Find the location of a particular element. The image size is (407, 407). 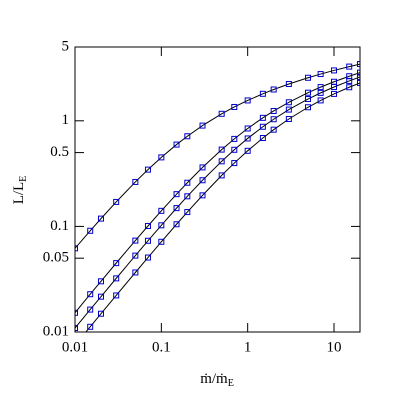

x-label-main: ṁ/ṁ is located at coordinates (214, 379).